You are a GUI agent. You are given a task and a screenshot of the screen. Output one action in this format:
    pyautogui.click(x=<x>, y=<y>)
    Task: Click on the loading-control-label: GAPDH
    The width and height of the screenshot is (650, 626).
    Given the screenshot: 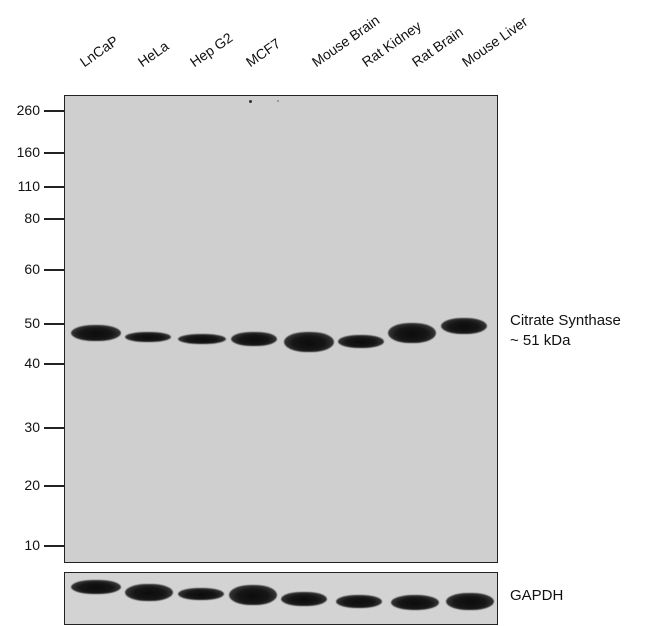 What is the action you would take?
    pyautogui.click(x=537, y=595)
    